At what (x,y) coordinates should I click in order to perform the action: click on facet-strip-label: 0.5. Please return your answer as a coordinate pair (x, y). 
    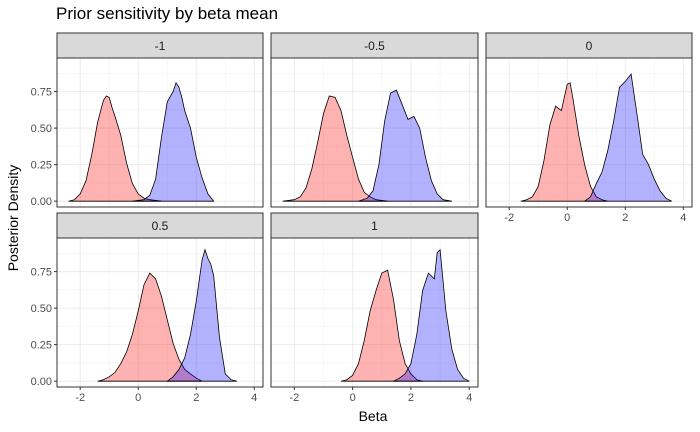
    Looking at the image, I should click on (160, 226).